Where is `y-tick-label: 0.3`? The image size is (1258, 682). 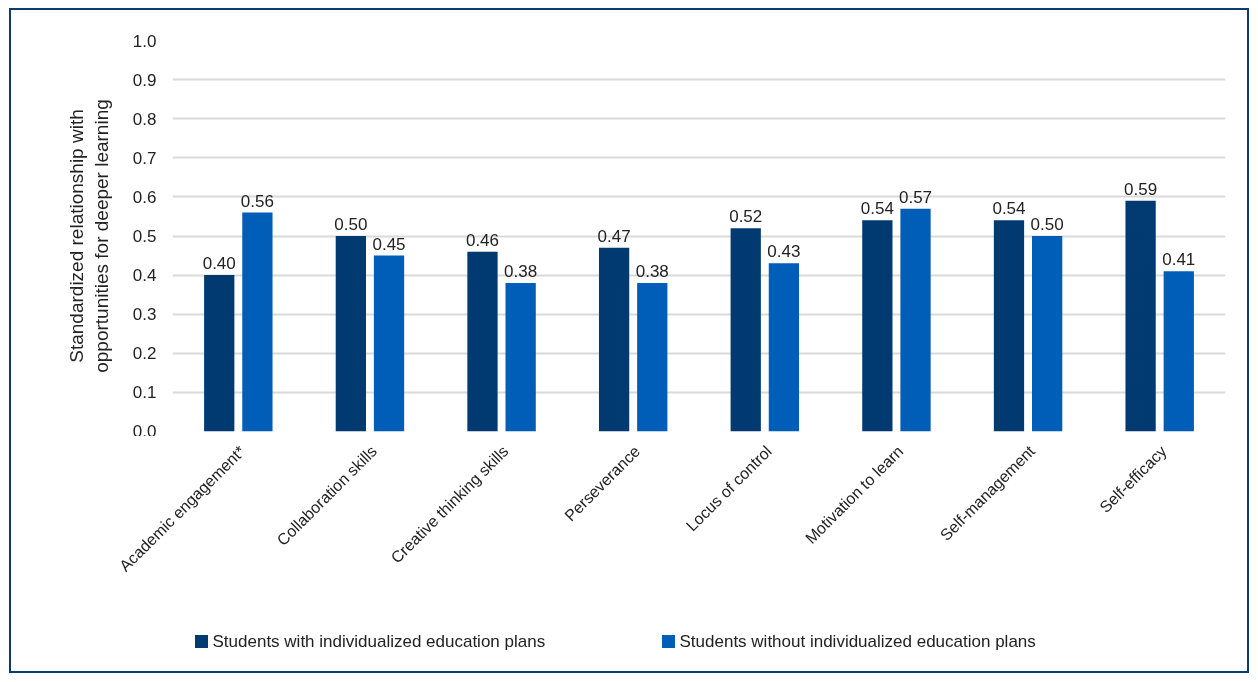
y-tick-label: 0.3 is located at coordinates (144, 315).